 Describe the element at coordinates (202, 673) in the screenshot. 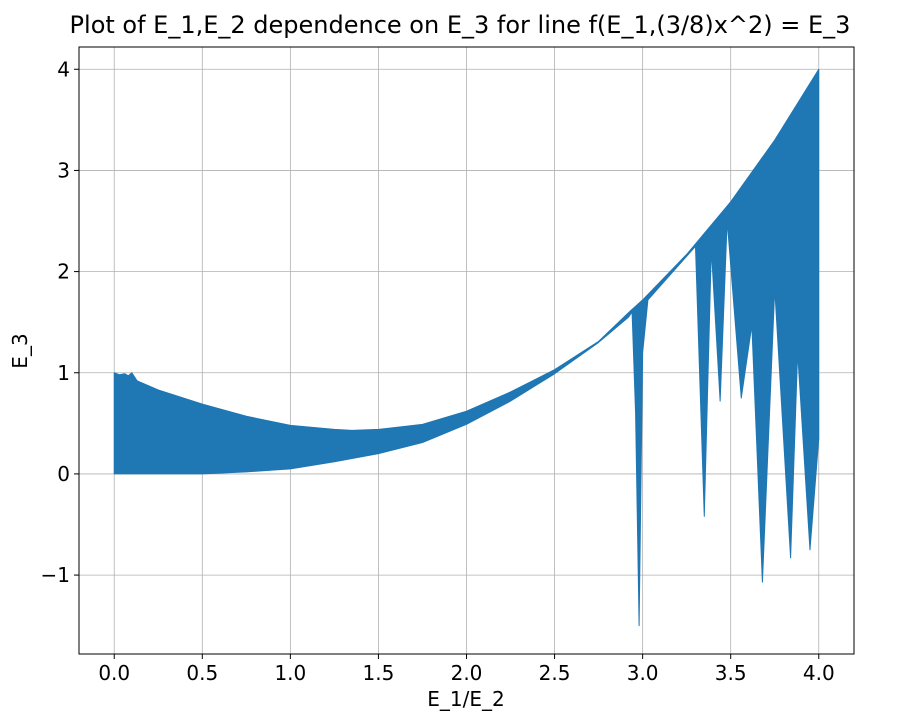

I see `x-tick-label: 0.5` at that location.